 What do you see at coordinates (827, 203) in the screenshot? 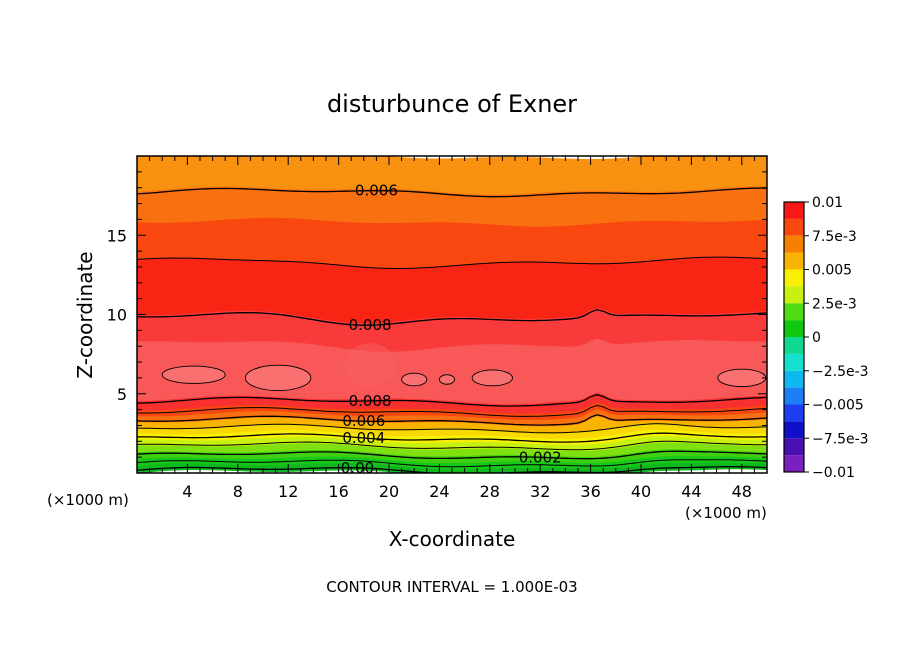
I see `colorbar-tick-label: 0.01` at bounding box center [827, 203].